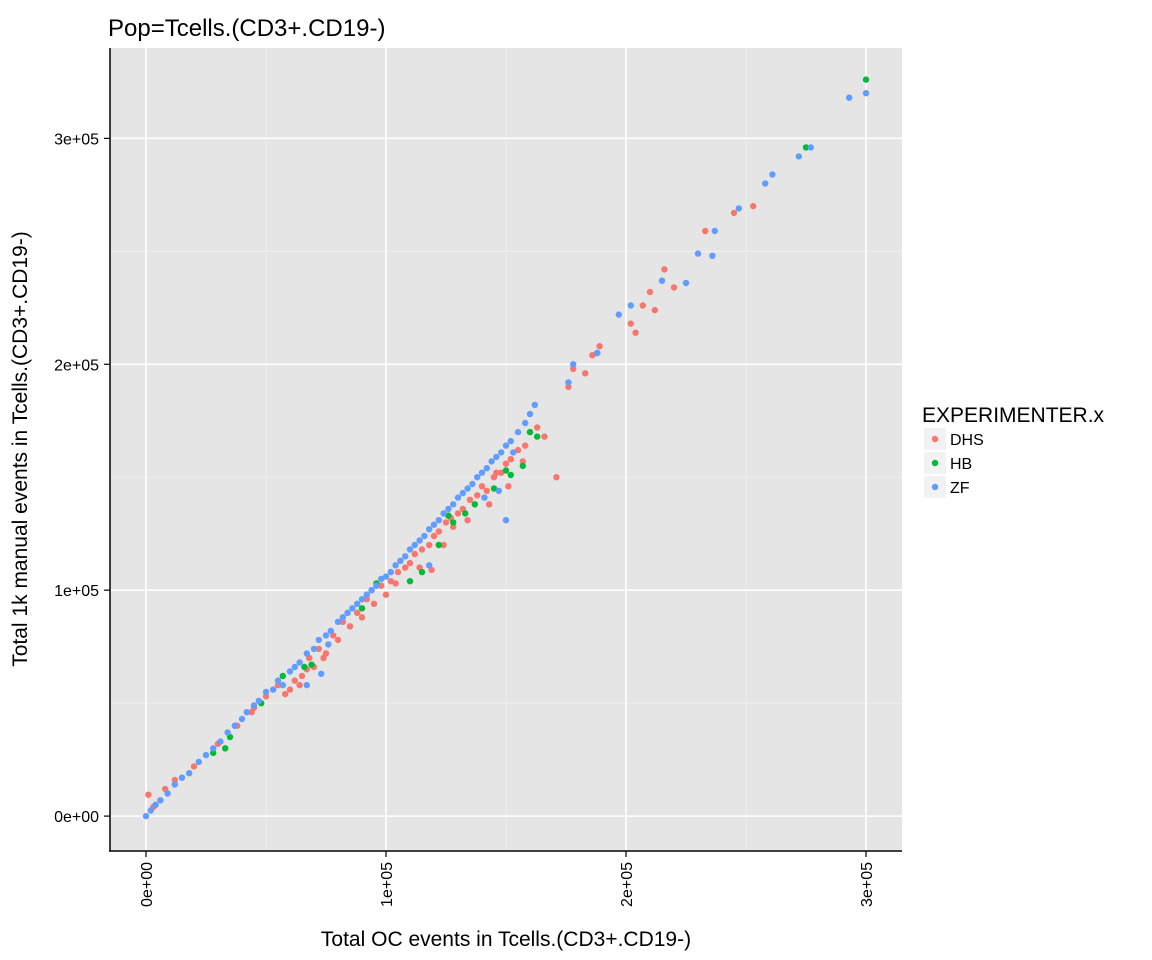  Describe the element at coordinates (960, 488) in the screenshot. I see `legend-label-zf: ZF` at that location.